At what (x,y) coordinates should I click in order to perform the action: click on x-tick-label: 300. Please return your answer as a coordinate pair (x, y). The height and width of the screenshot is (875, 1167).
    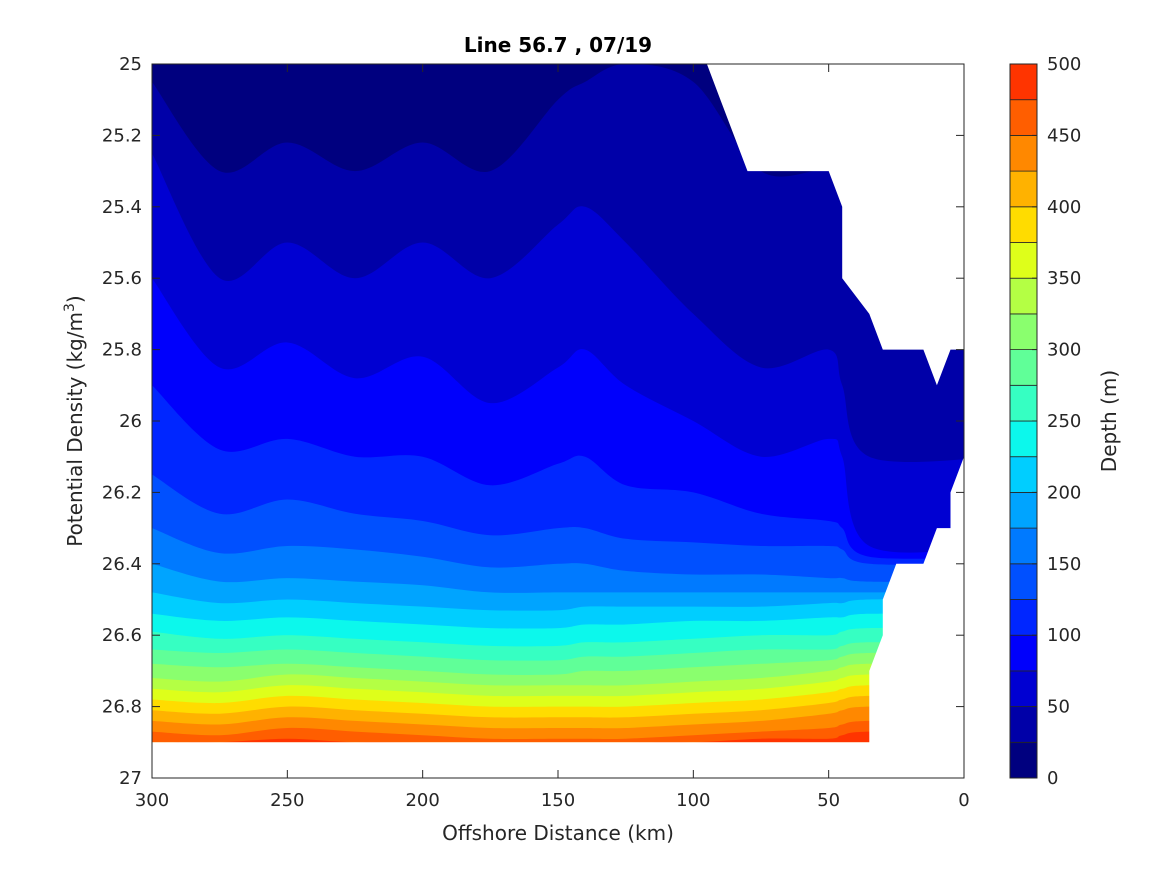
    Looking at the image, I should click on (152, 800).